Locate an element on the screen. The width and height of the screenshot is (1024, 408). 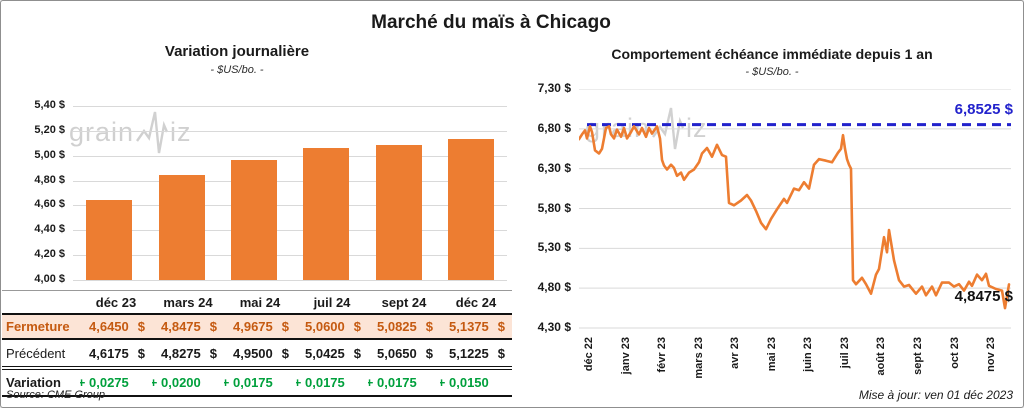
line-x-tick-label: févr 23 is located at coordinates (662, 355).